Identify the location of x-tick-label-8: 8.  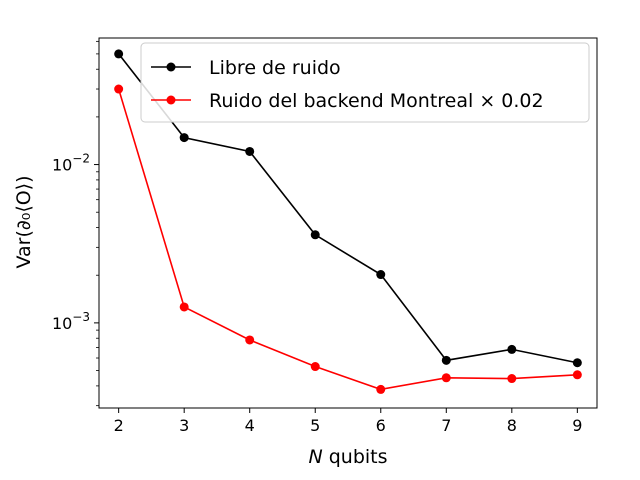
(512, 425).